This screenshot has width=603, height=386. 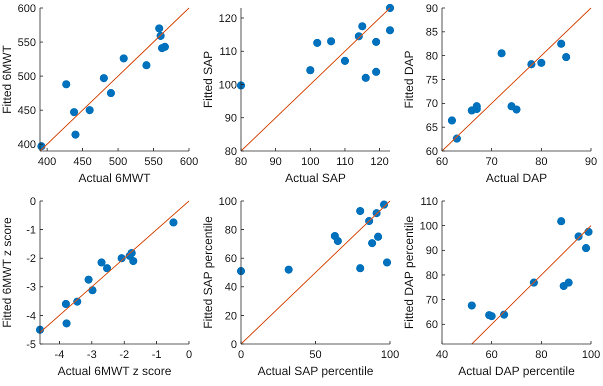 What do you see at coordinates (82, 162) in the screenshot?
I see `x-tick-label: 450` at bounding box center [82, 162].